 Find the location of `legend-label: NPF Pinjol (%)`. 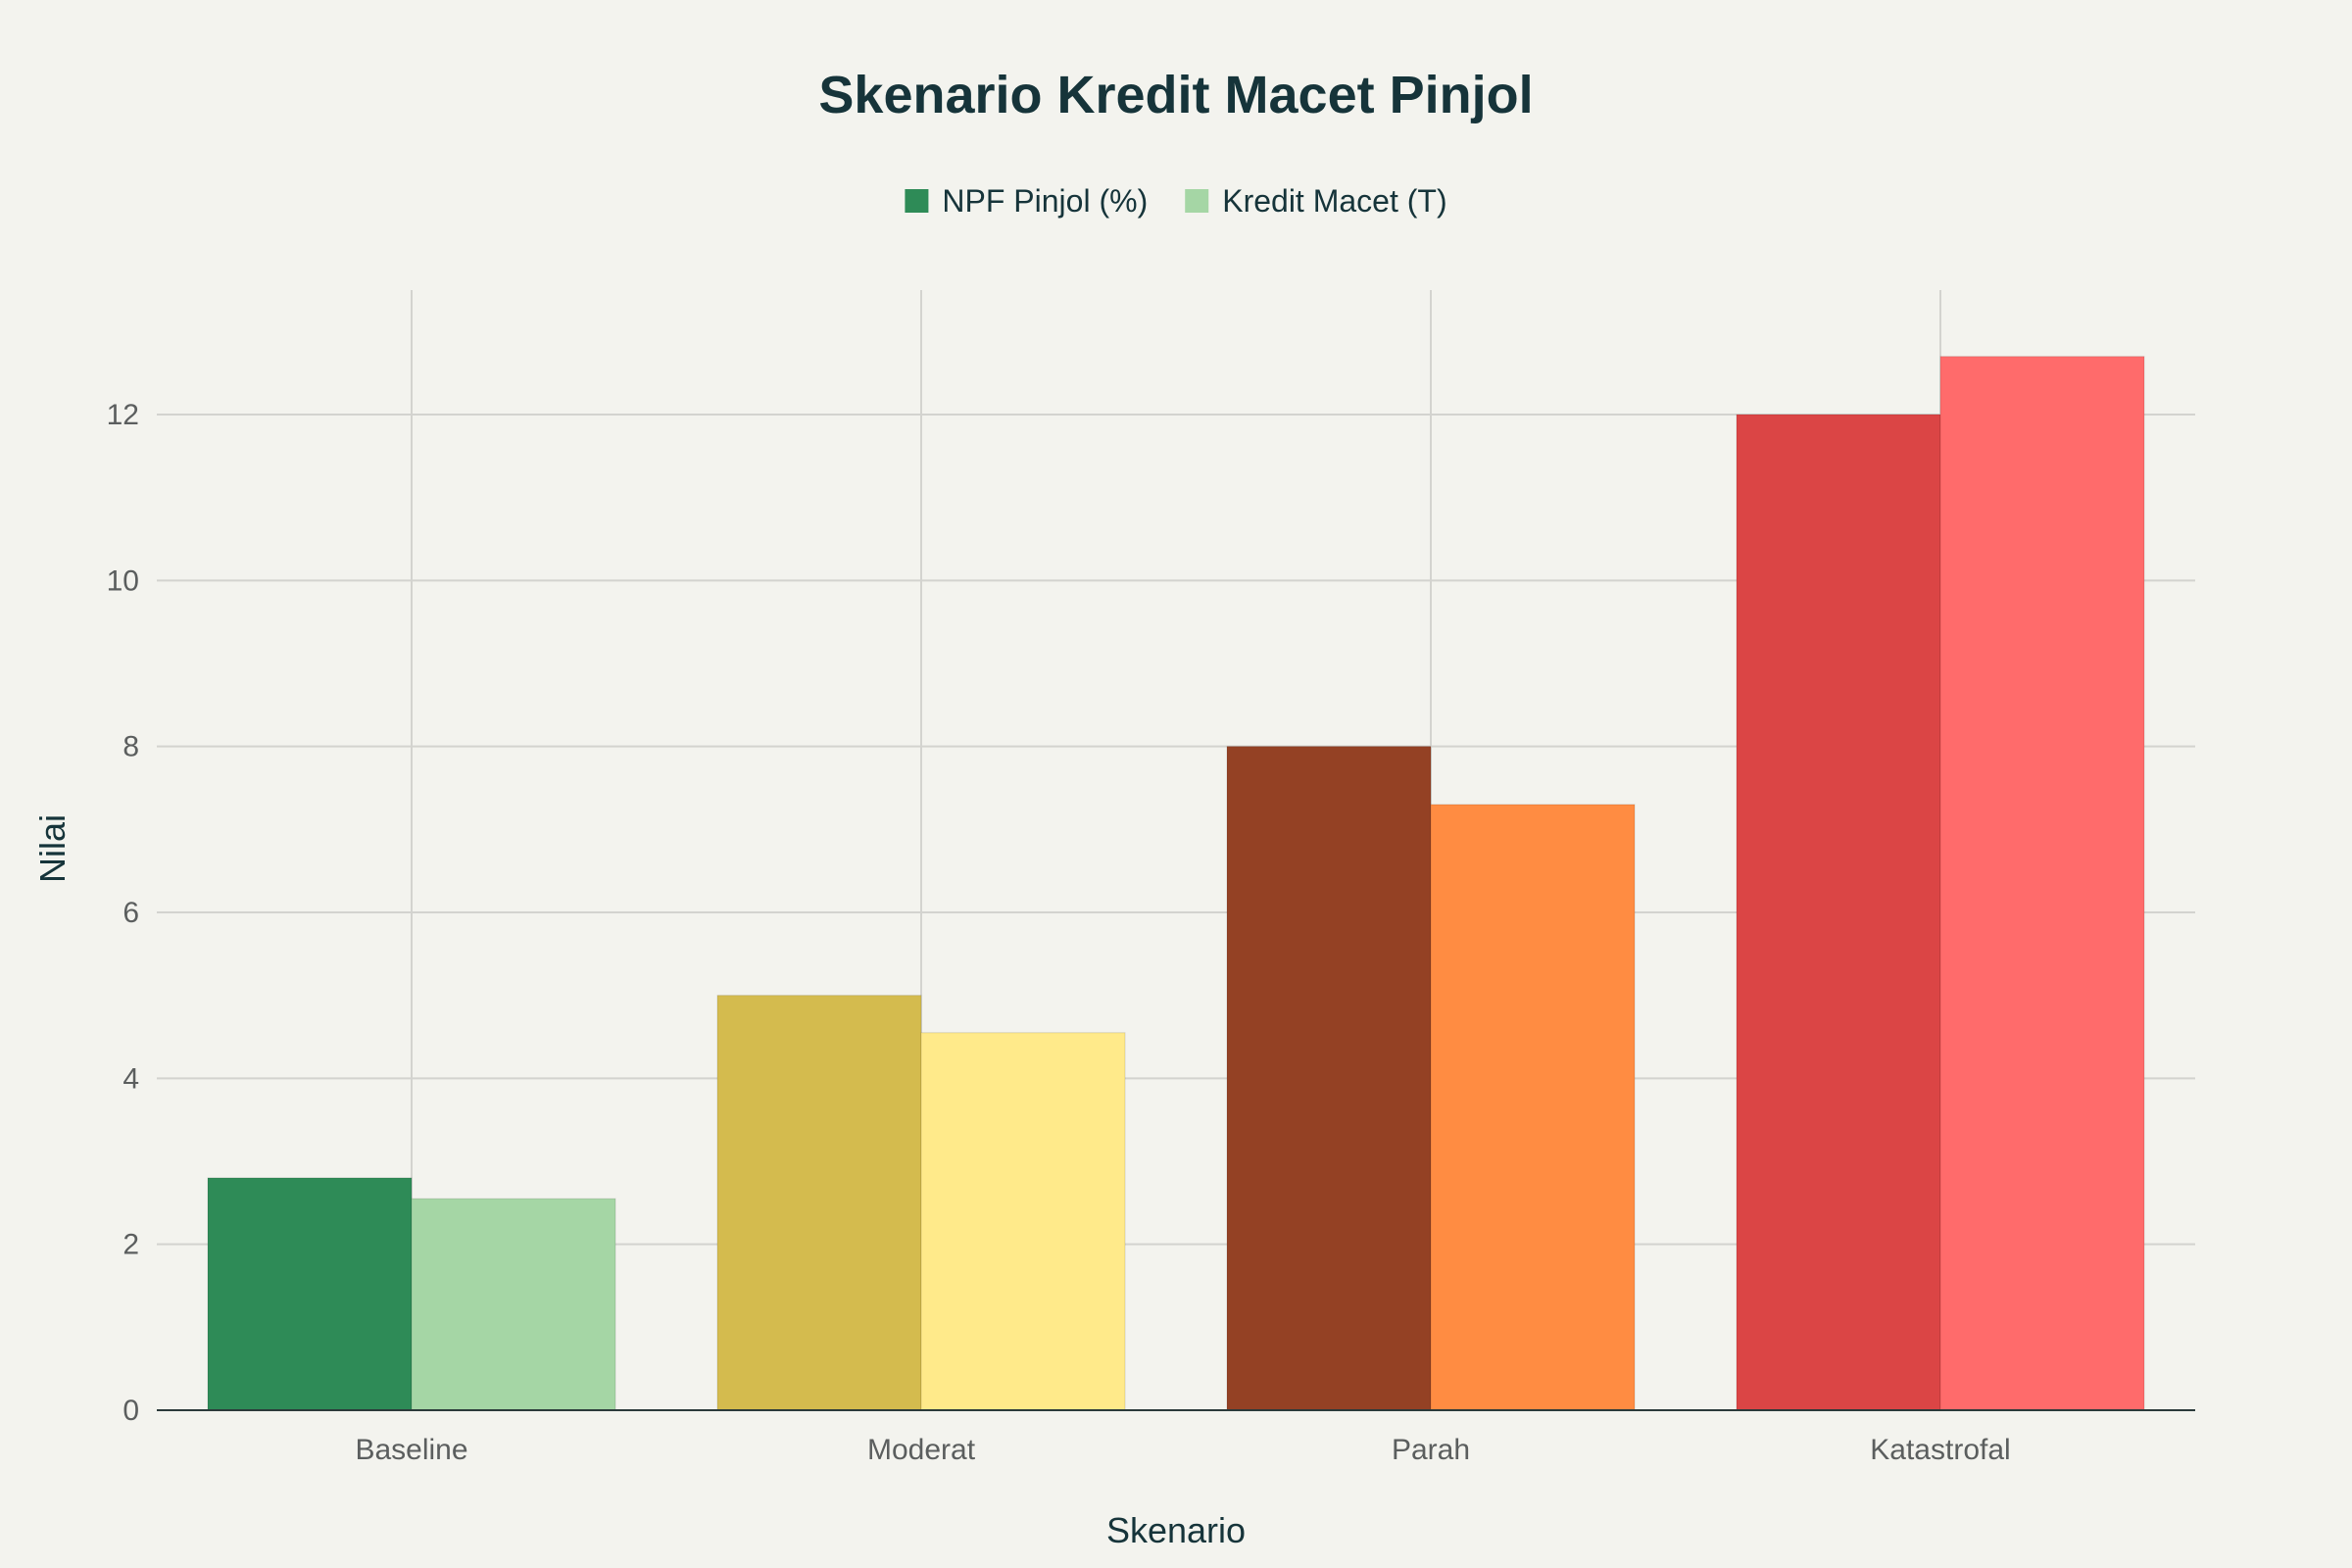

legend-label: NPF Pinjol (%) is located at coordinates (1045, 201).